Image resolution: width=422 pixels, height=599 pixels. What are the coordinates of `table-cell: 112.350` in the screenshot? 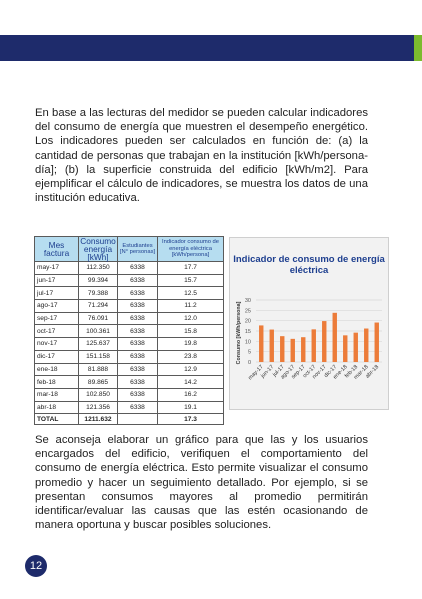 It's located at (98, 268).